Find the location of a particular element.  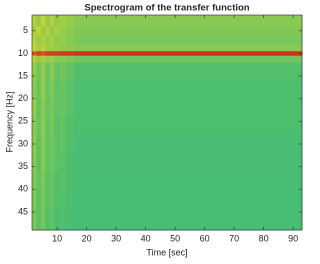

y-tick-label: 40 is located at coordinates (23, 189).